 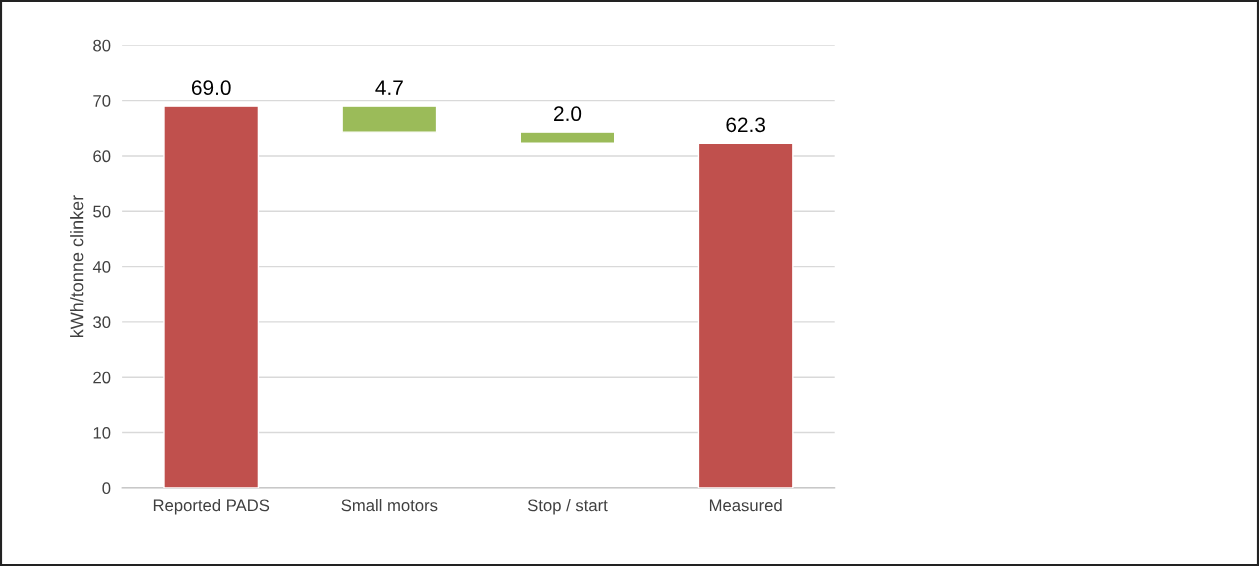 I want to click on data-label: 69.0, so click(x=211, y=88).